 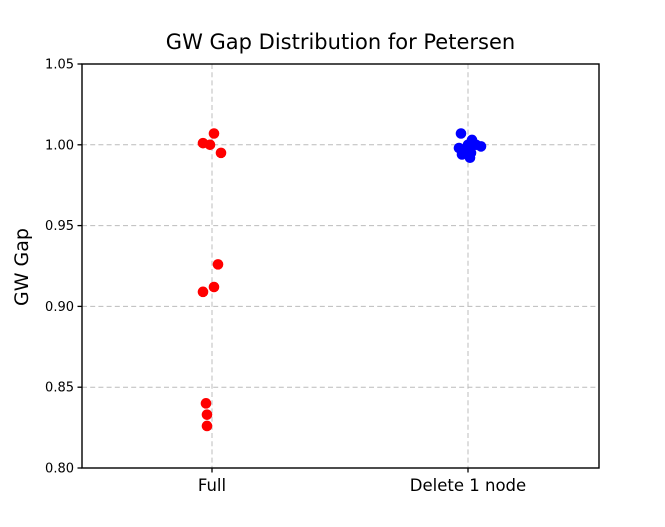 I want to click on y-axis-label: GW Gap, so click(x=22, y=267).